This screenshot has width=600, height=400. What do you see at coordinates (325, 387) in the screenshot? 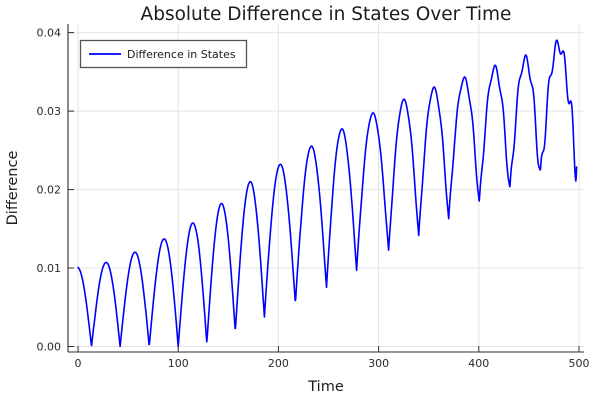
I see `x-axis-label: Time` at bounding box center [325, 387].